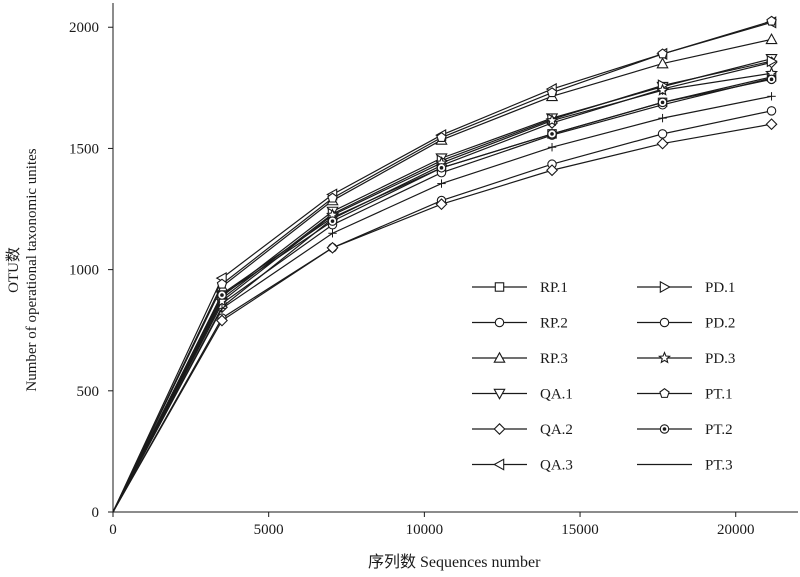 The width and height of the screenshot is (800, 577). Describe the element at coordinates (84, 271) in the screenshot. I see `y-tick-label: 1000` at that location.